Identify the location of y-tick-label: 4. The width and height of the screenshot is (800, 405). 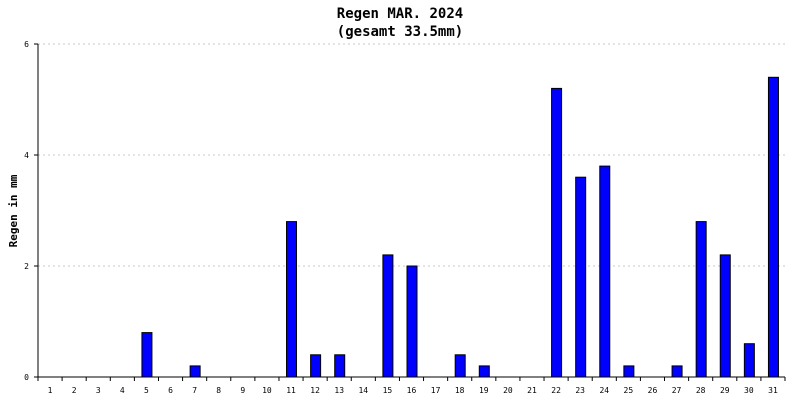
(26, 155).